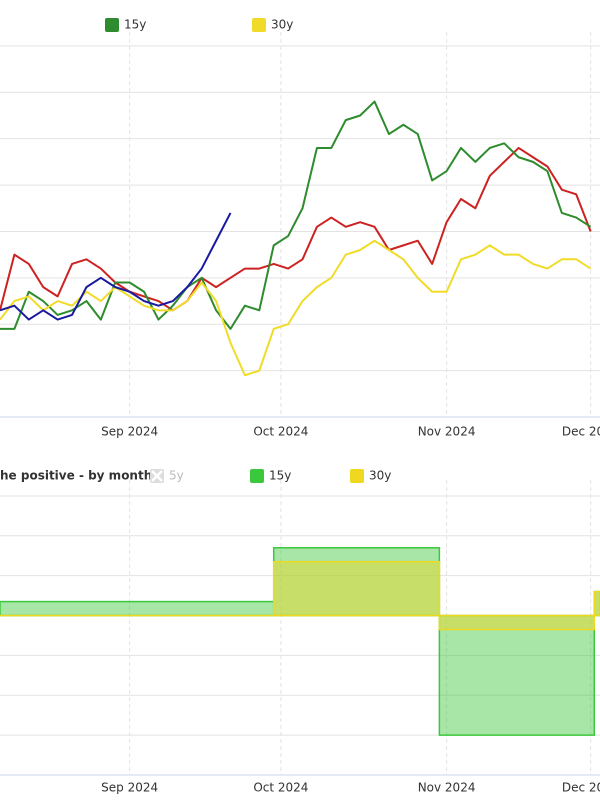 The image size is (600, 800). What do you see at coordinates (116, 266) in the screenshot?
I see `series-line` at bounding box center [116, 266].